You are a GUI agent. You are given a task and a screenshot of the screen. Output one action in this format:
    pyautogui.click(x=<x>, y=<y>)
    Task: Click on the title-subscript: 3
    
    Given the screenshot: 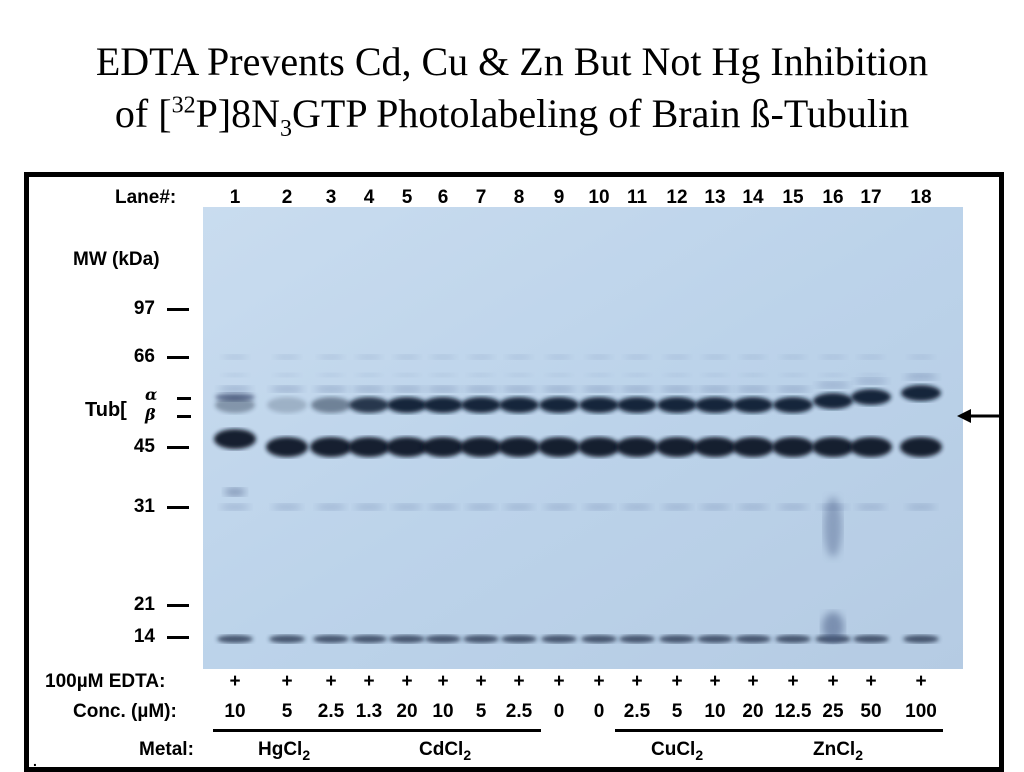 What is the action you would take?
    pyautogui.click(x=286, y=129)
    